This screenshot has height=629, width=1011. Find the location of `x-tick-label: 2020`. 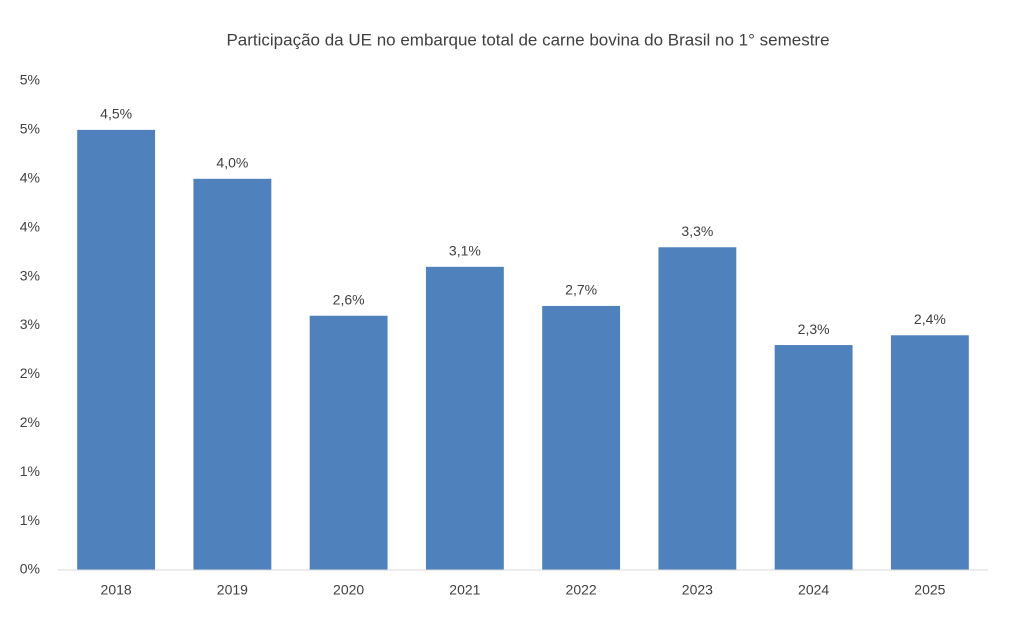

x-tick-label: 2020 is located at coordinates (348, 590).